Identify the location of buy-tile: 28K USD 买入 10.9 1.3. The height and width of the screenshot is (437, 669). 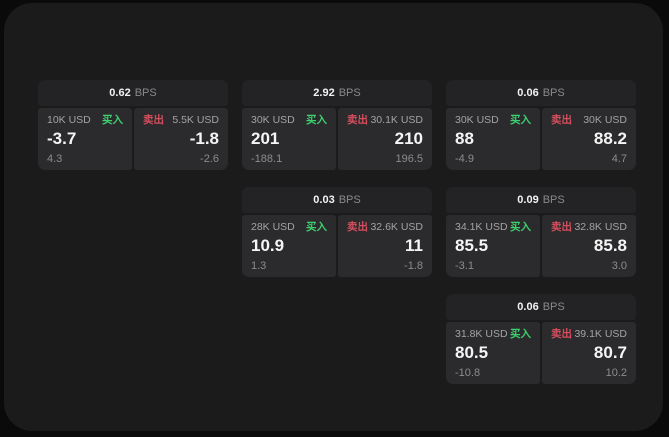
(289, 246).